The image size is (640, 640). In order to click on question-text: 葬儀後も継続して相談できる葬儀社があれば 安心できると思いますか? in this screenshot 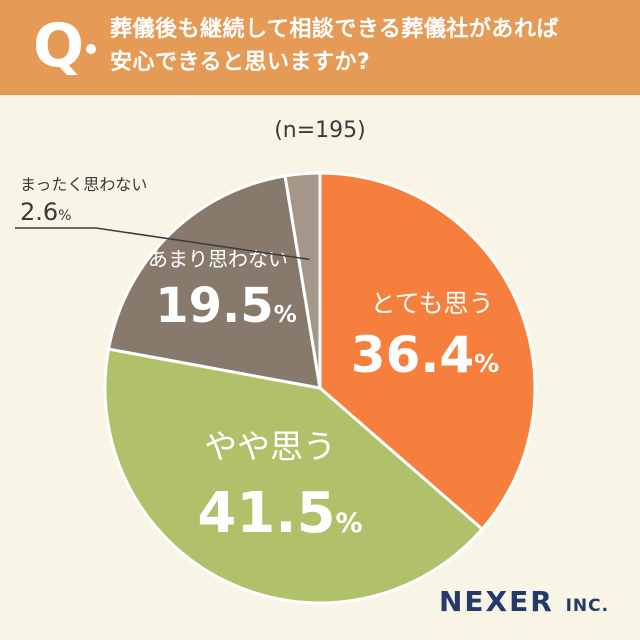, I will do `click(370, 46)`.